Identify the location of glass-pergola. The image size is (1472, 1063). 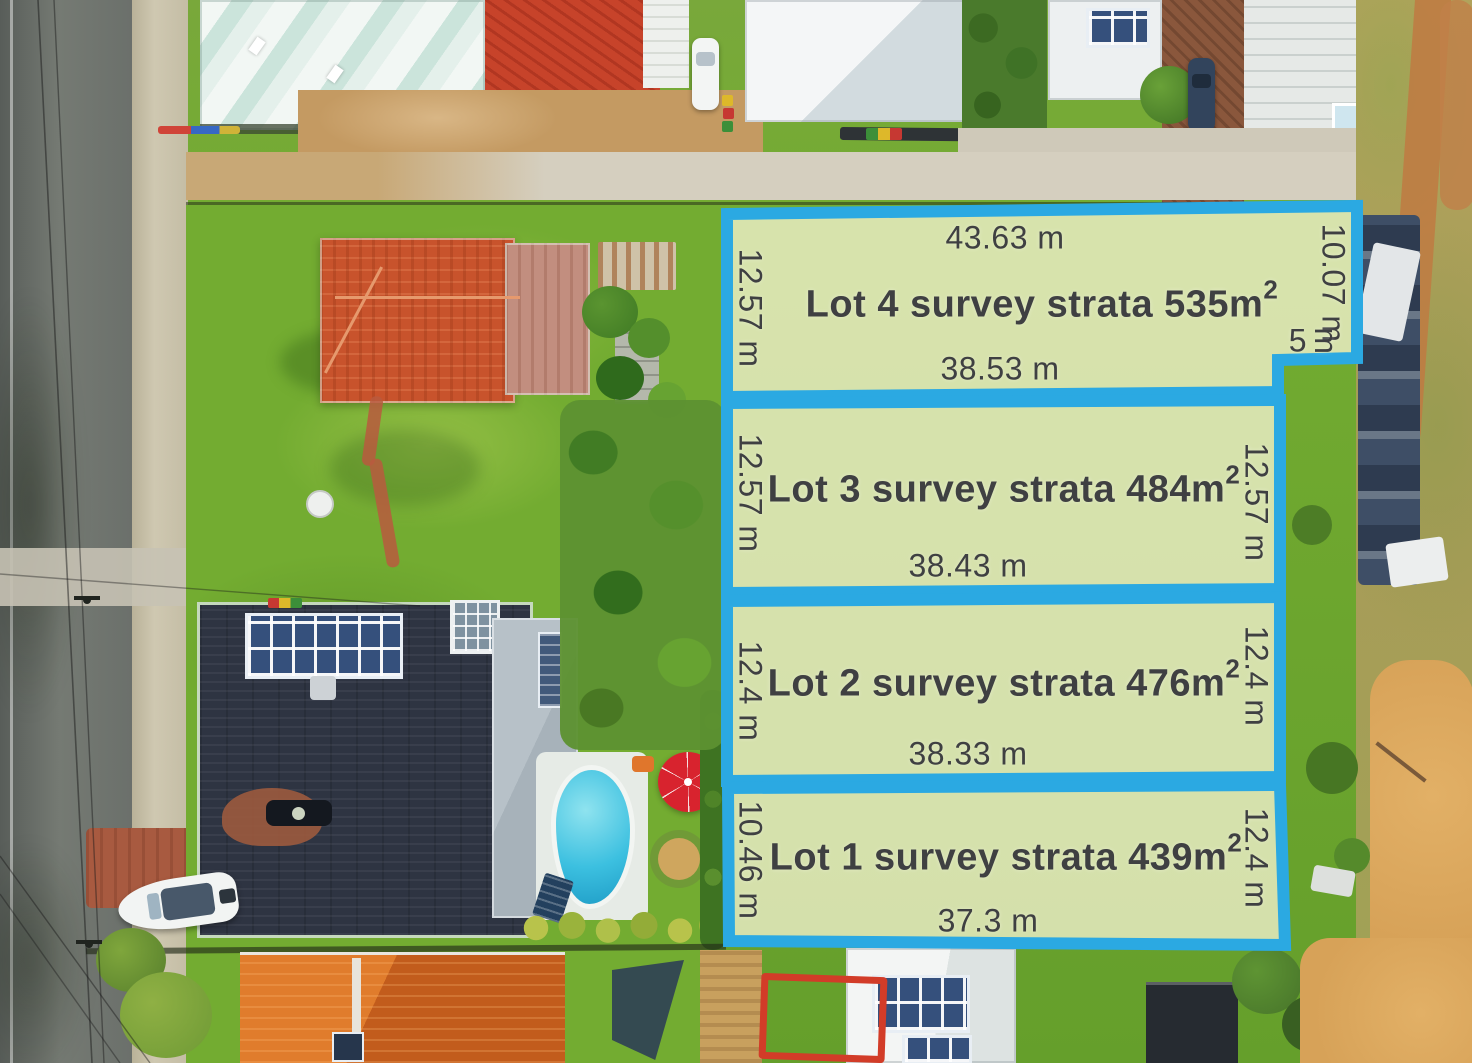
(475, 627).